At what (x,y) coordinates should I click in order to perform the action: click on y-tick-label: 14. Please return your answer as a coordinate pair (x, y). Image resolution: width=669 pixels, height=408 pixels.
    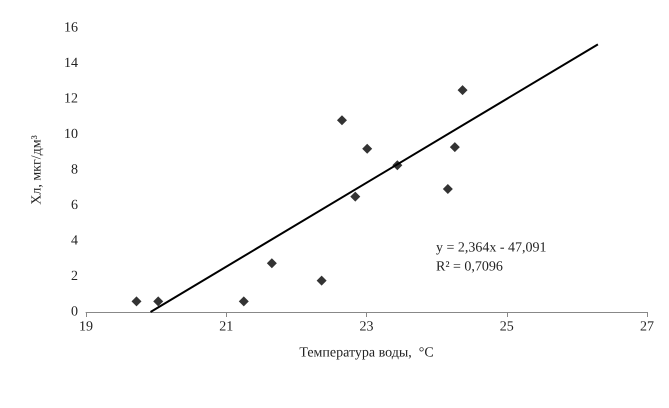
    Looking at the image, I should click on (71, 63).